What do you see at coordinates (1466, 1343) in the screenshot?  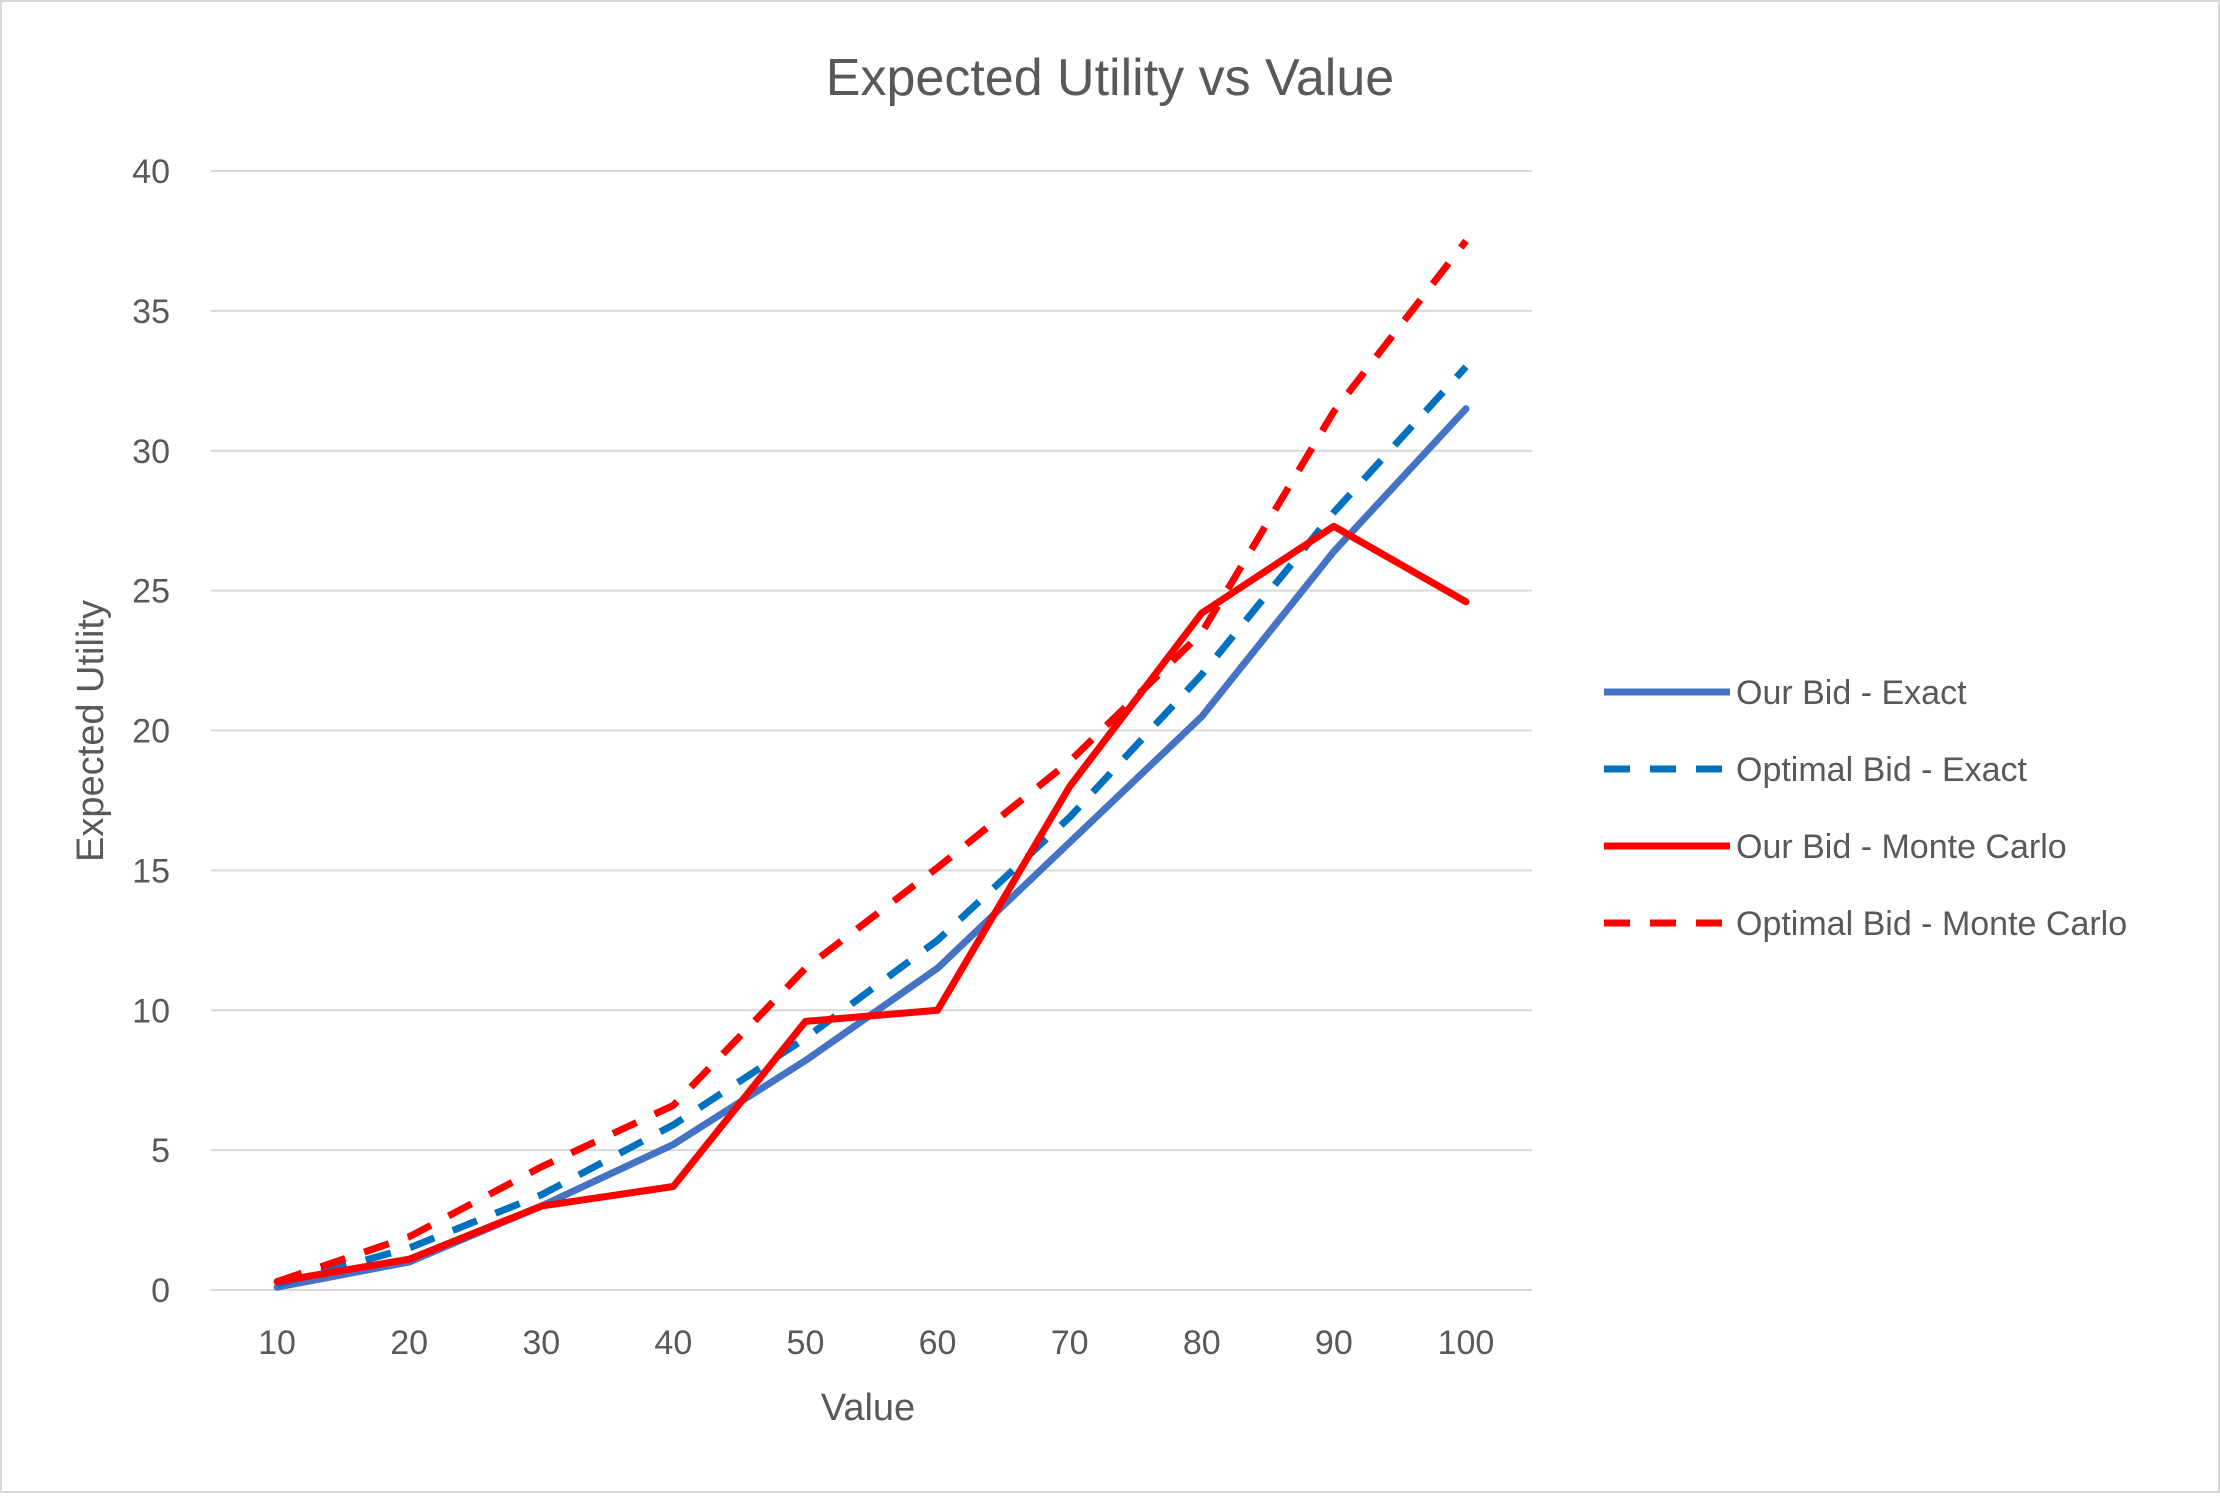 I see `x-tick-label: 100` at bounding box center [1466, 1343].